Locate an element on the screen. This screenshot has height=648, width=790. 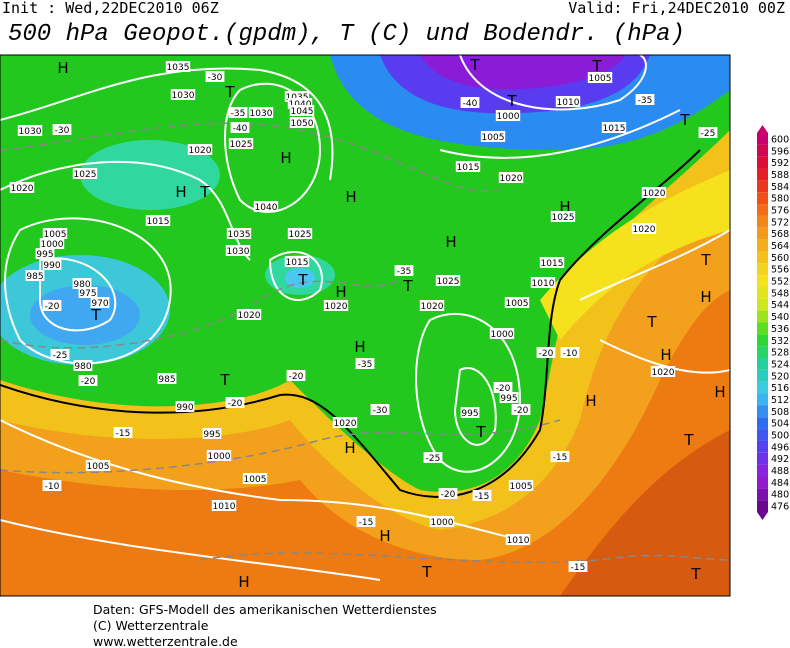
contour-label: 985 is located at coordinates (167, 379).